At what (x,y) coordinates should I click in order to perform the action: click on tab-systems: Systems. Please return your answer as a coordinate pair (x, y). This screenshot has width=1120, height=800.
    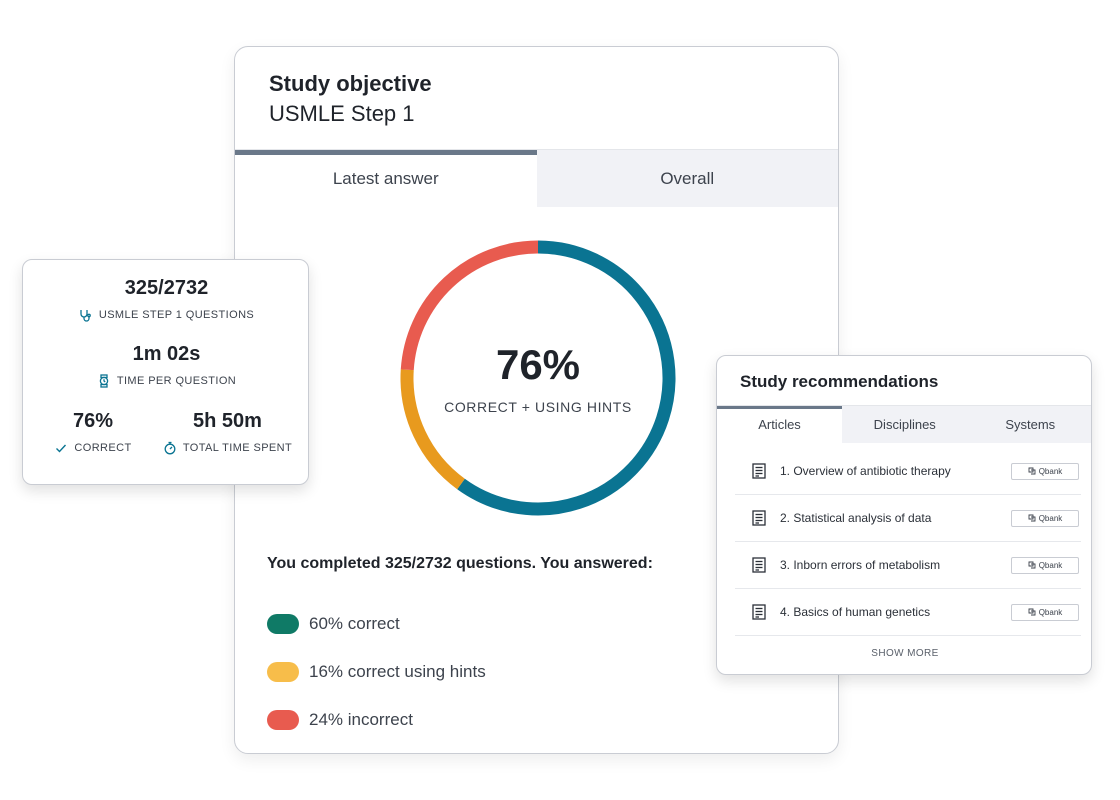
    Looking at the image, I should click on (1029, 424).